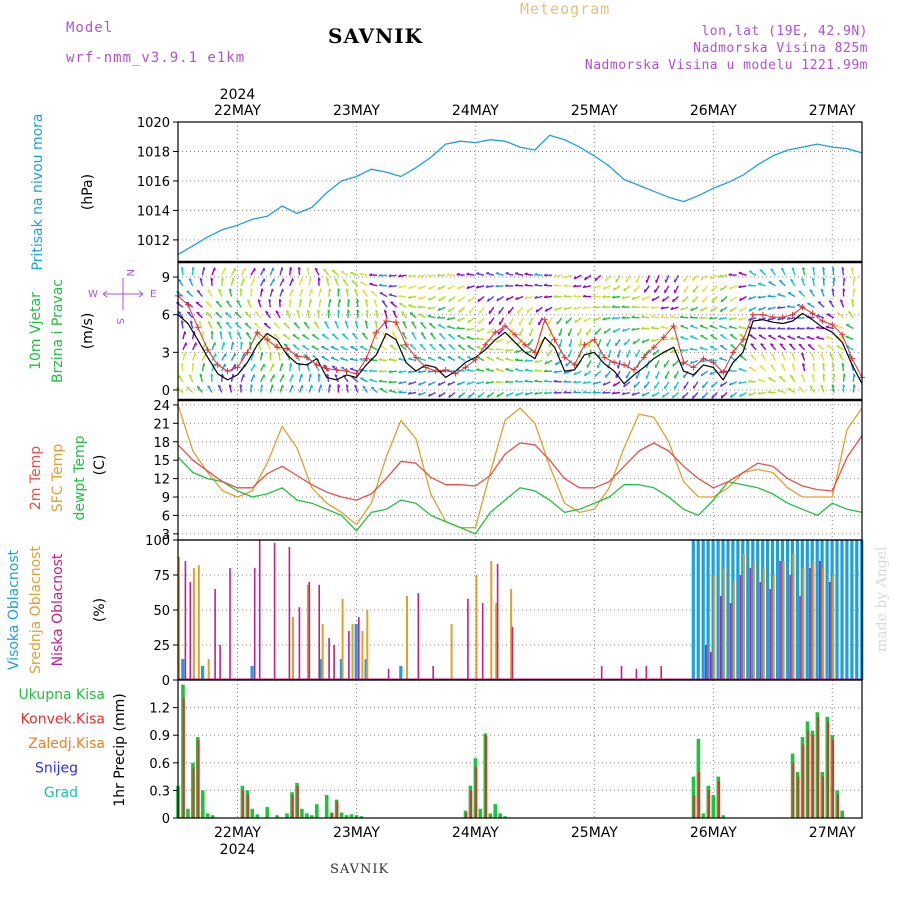  Describe the element at coordinates (93, 294) in the screenshot. I see `compass-w: W` at that location.